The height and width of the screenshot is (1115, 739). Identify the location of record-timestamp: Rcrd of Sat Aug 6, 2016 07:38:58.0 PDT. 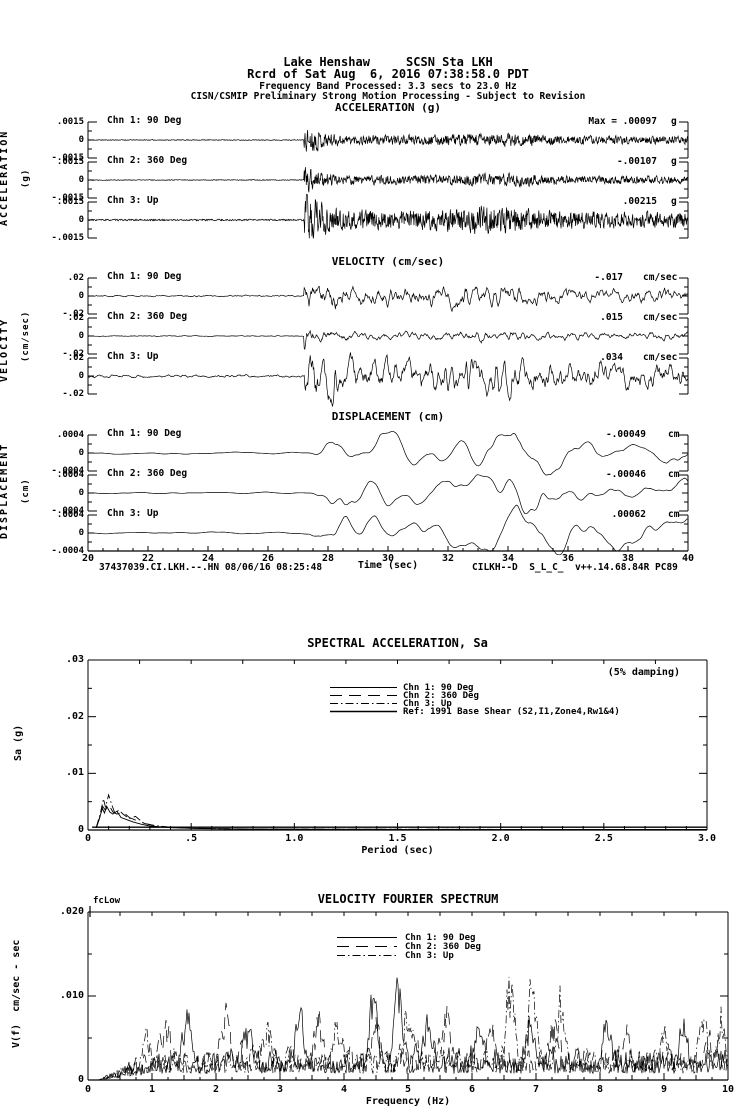
(388, 74).